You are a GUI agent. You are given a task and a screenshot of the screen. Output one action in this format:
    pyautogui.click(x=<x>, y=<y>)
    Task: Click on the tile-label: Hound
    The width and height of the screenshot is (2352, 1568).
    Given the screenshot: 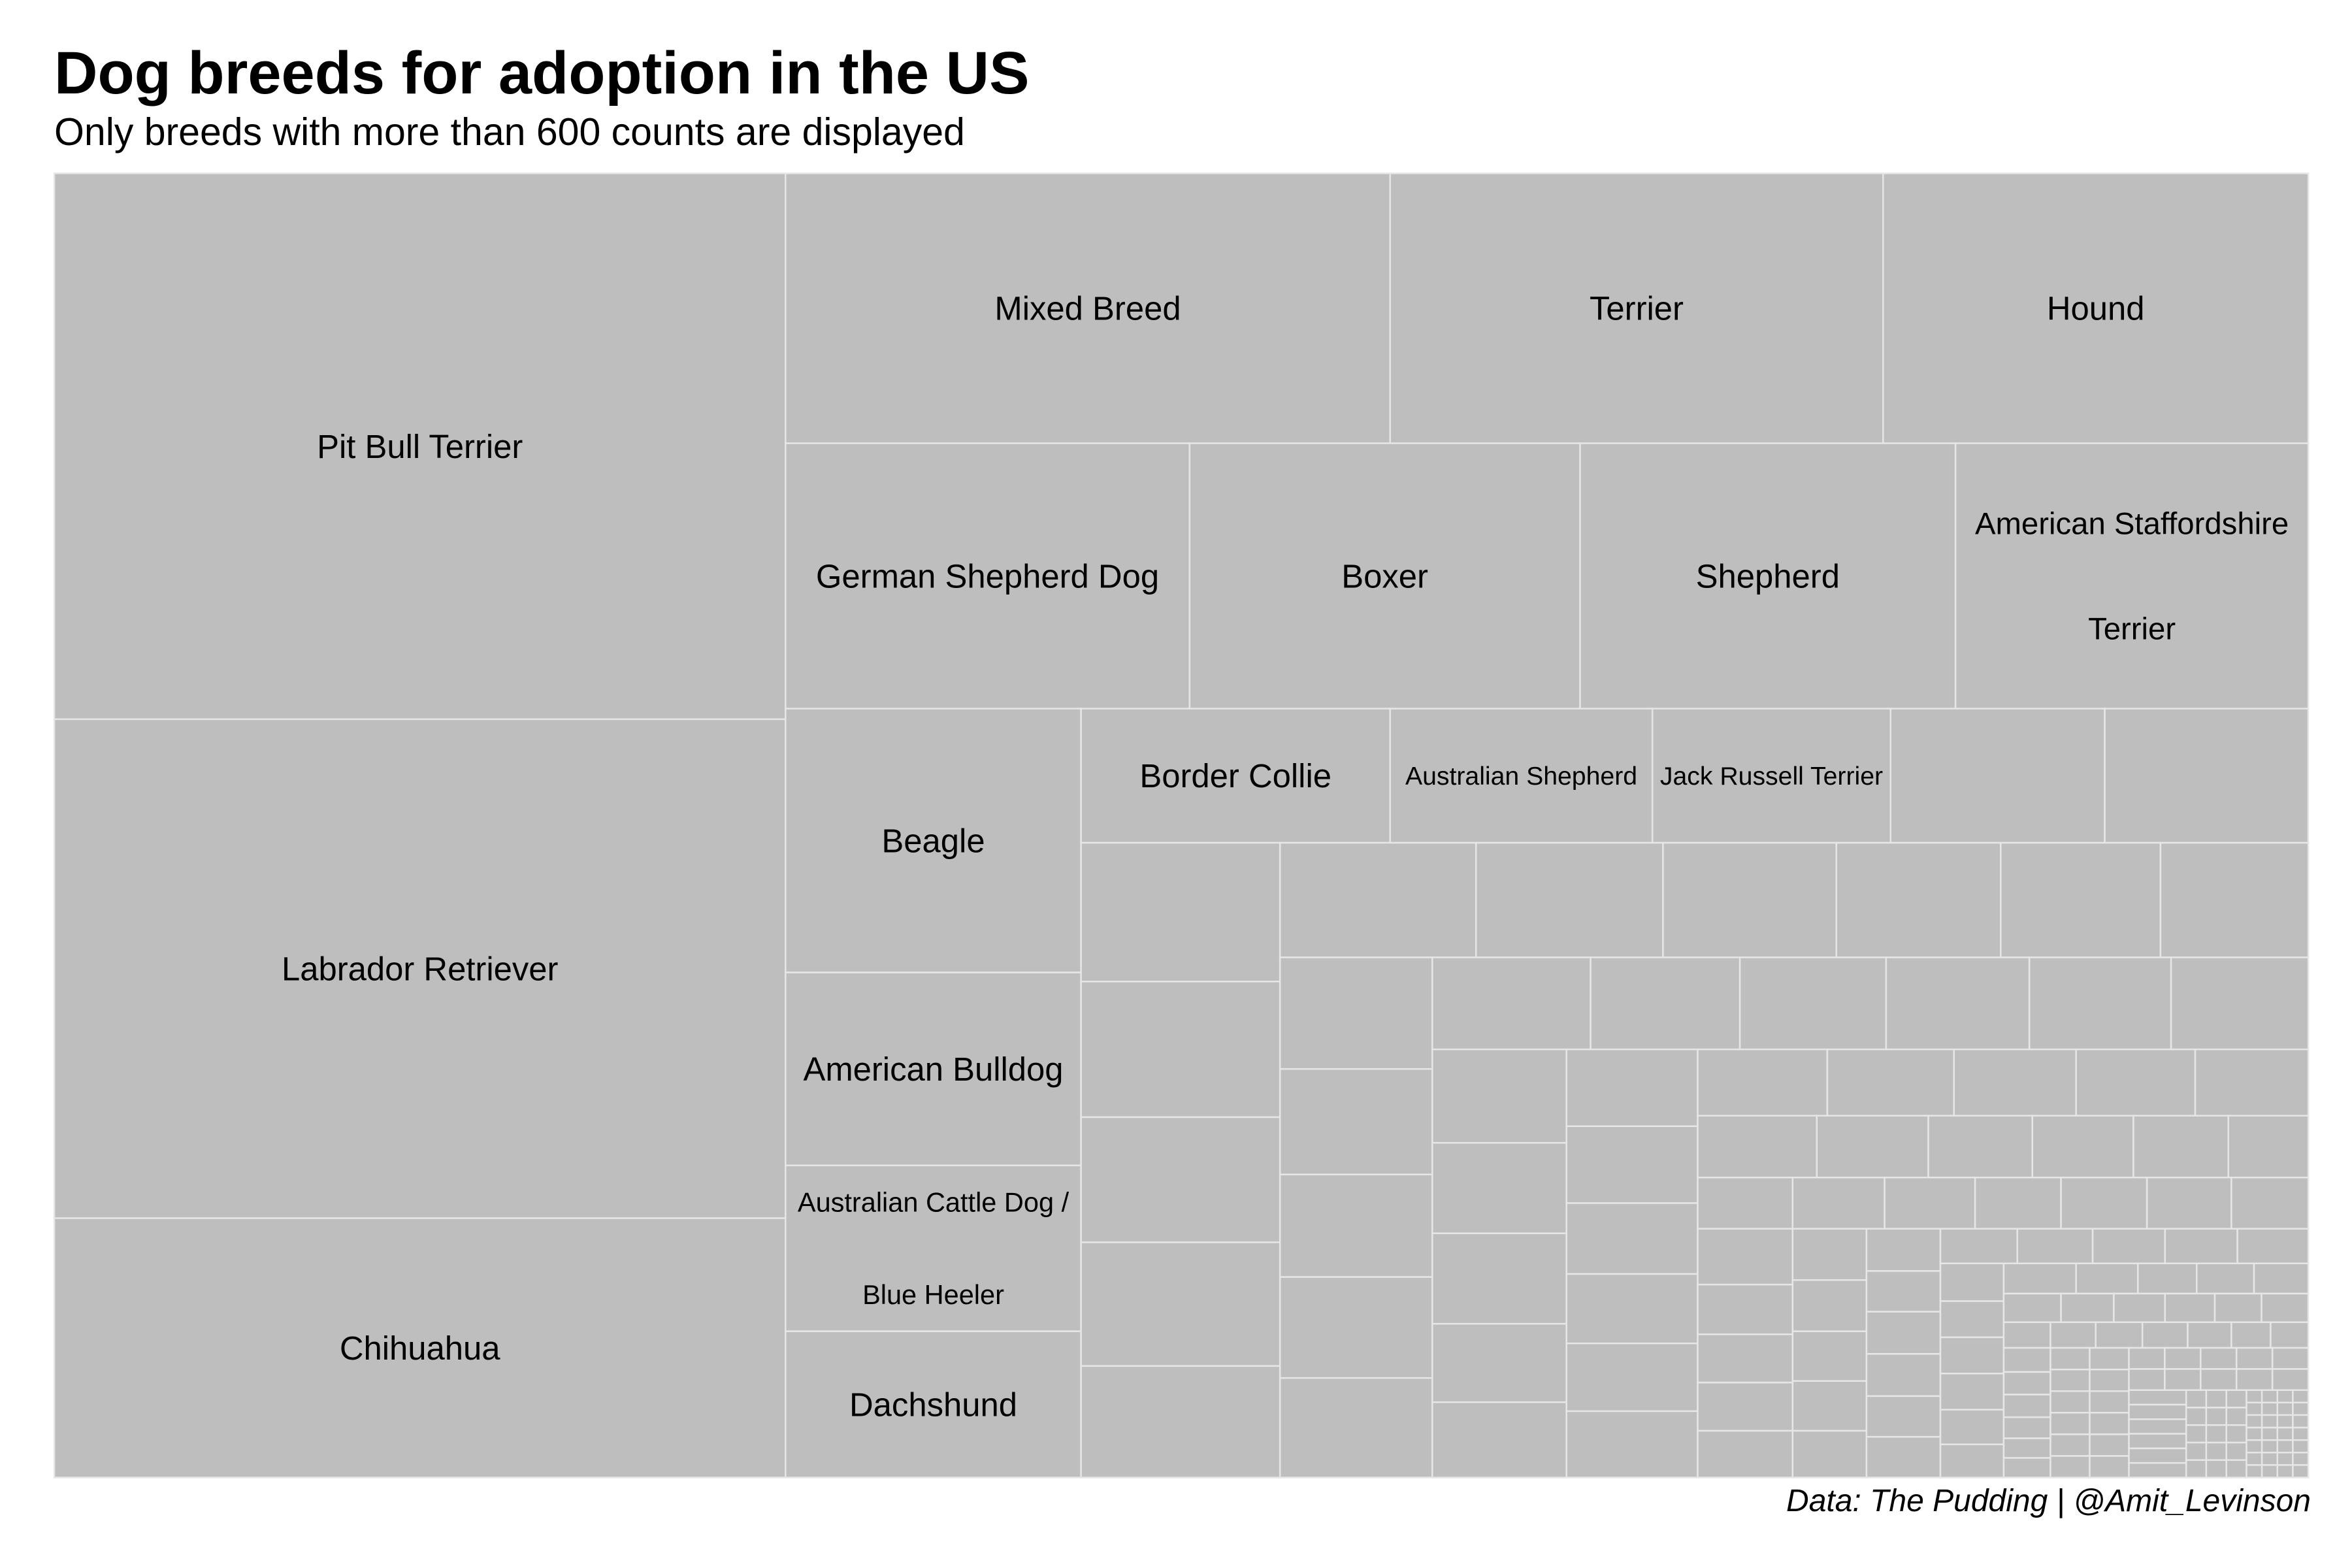 What is the action you would take?
    pyautogui.click(x=2096, y=308)
    